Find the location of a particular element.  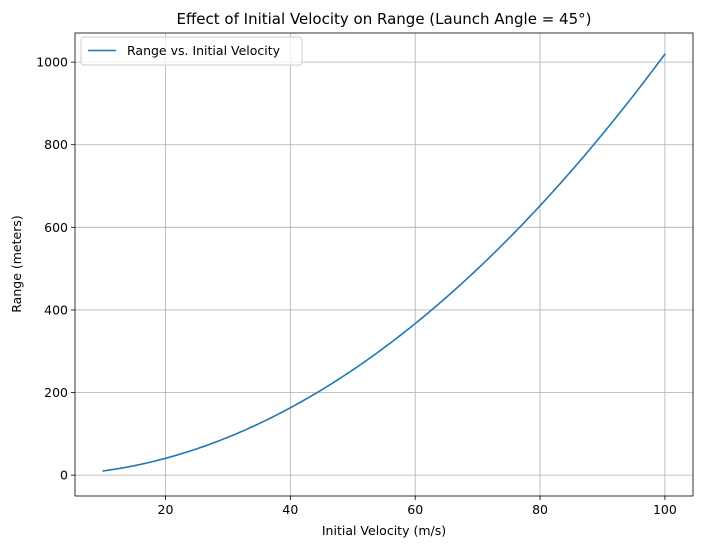

x-tick-label: 20 is located at coordinates (166, 509).